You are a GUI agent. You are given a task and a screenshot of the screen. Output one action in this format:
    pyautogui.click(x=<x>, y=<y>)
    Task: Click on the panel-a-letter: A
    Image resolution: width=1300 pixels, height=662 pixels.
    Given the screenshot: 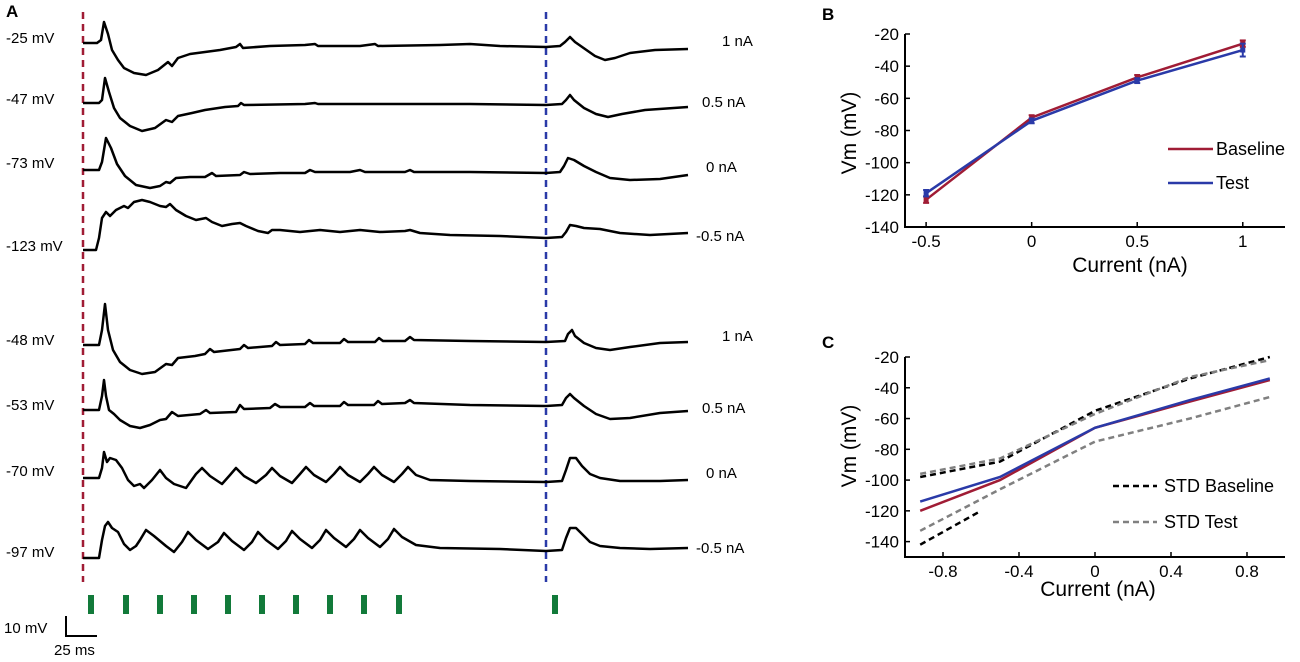 What is the action you would take?
    pyautogui.click(x=12, y=11)
    